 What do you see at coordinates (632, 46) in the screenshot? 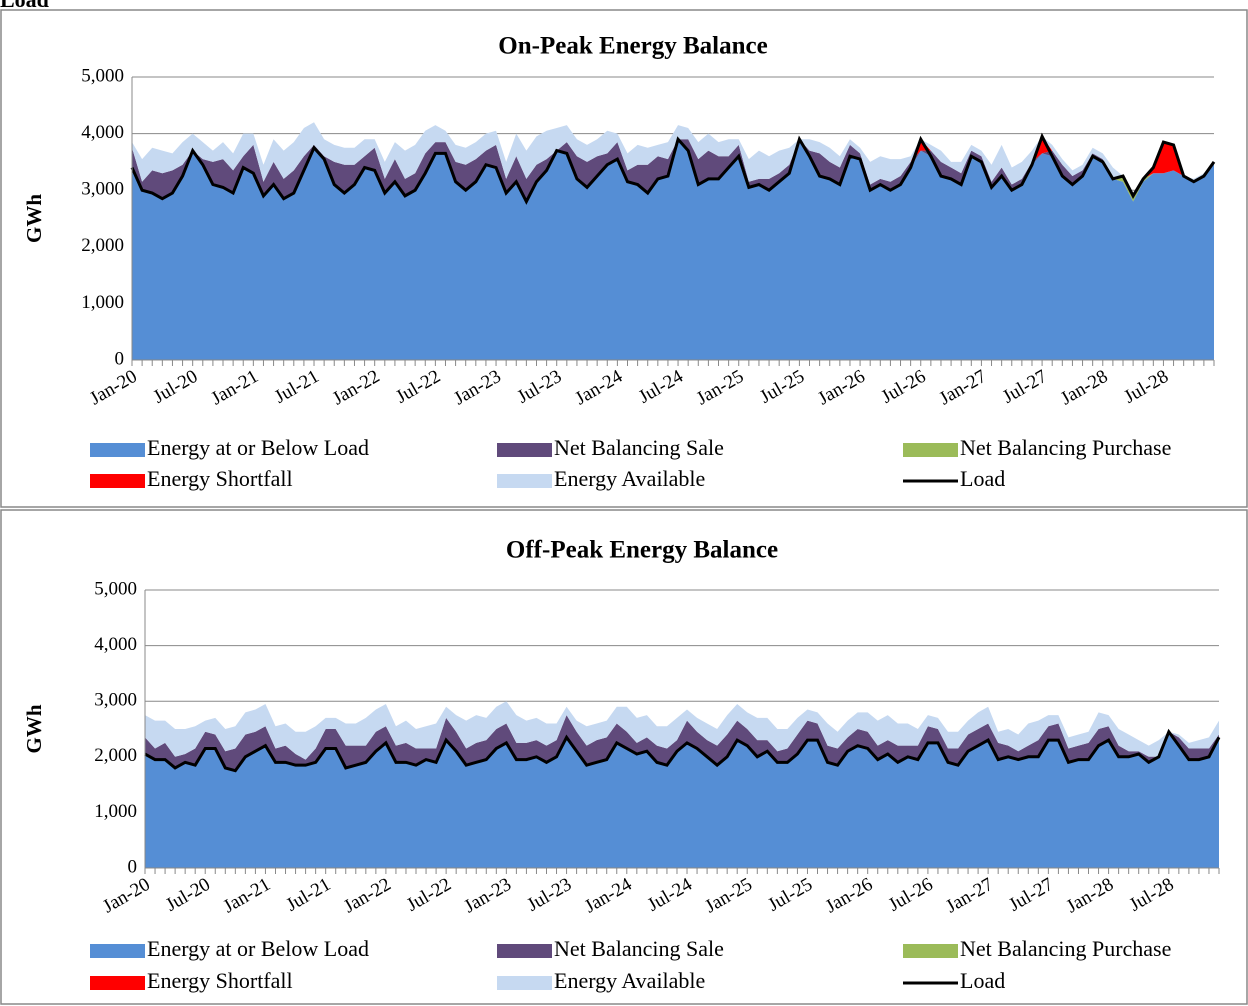
I see `chart-title: On-Peak Energy Balance` at bounding box center [632, 46].